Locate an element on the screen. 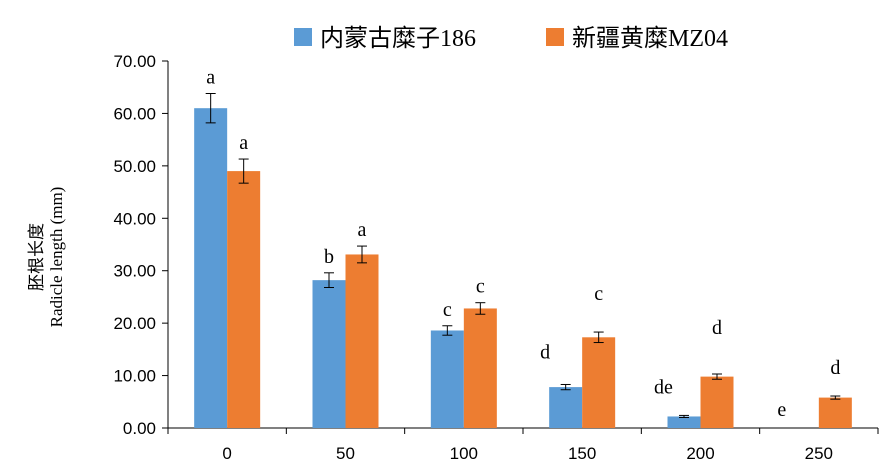  y-tick-label: 60.00 is located at coordinates (134, 113).